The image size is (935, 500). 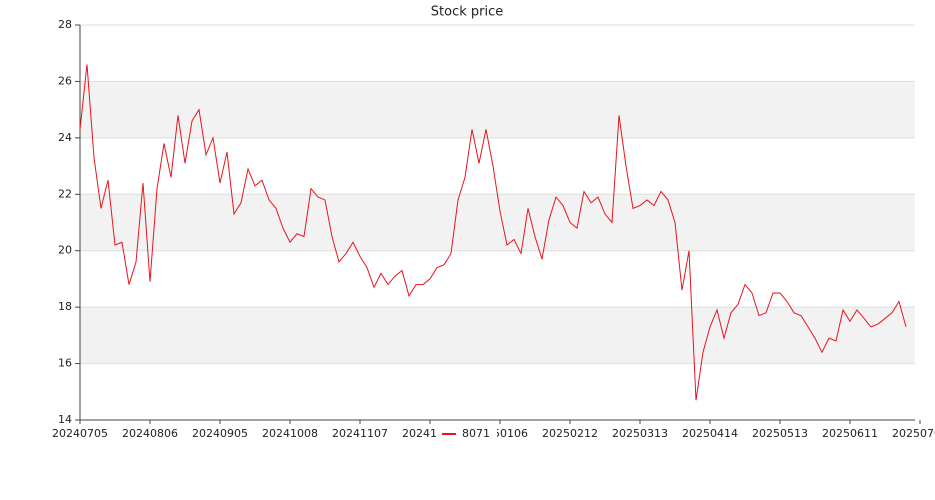 I want to click on legend: 8071, so click(x=467, y=434).